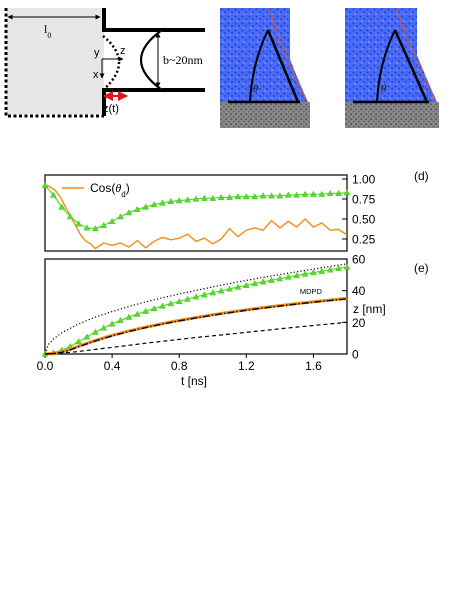 This screenshot has height=607, width=469. I want to click on y-tick-label: 0.50, so click(364, 220).